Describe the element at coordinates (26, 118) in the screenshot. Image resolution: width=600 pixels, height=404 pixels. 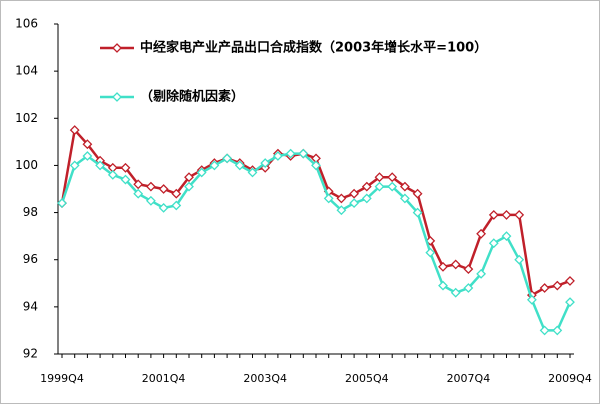
I see `y-tick-label: 102` at that location.